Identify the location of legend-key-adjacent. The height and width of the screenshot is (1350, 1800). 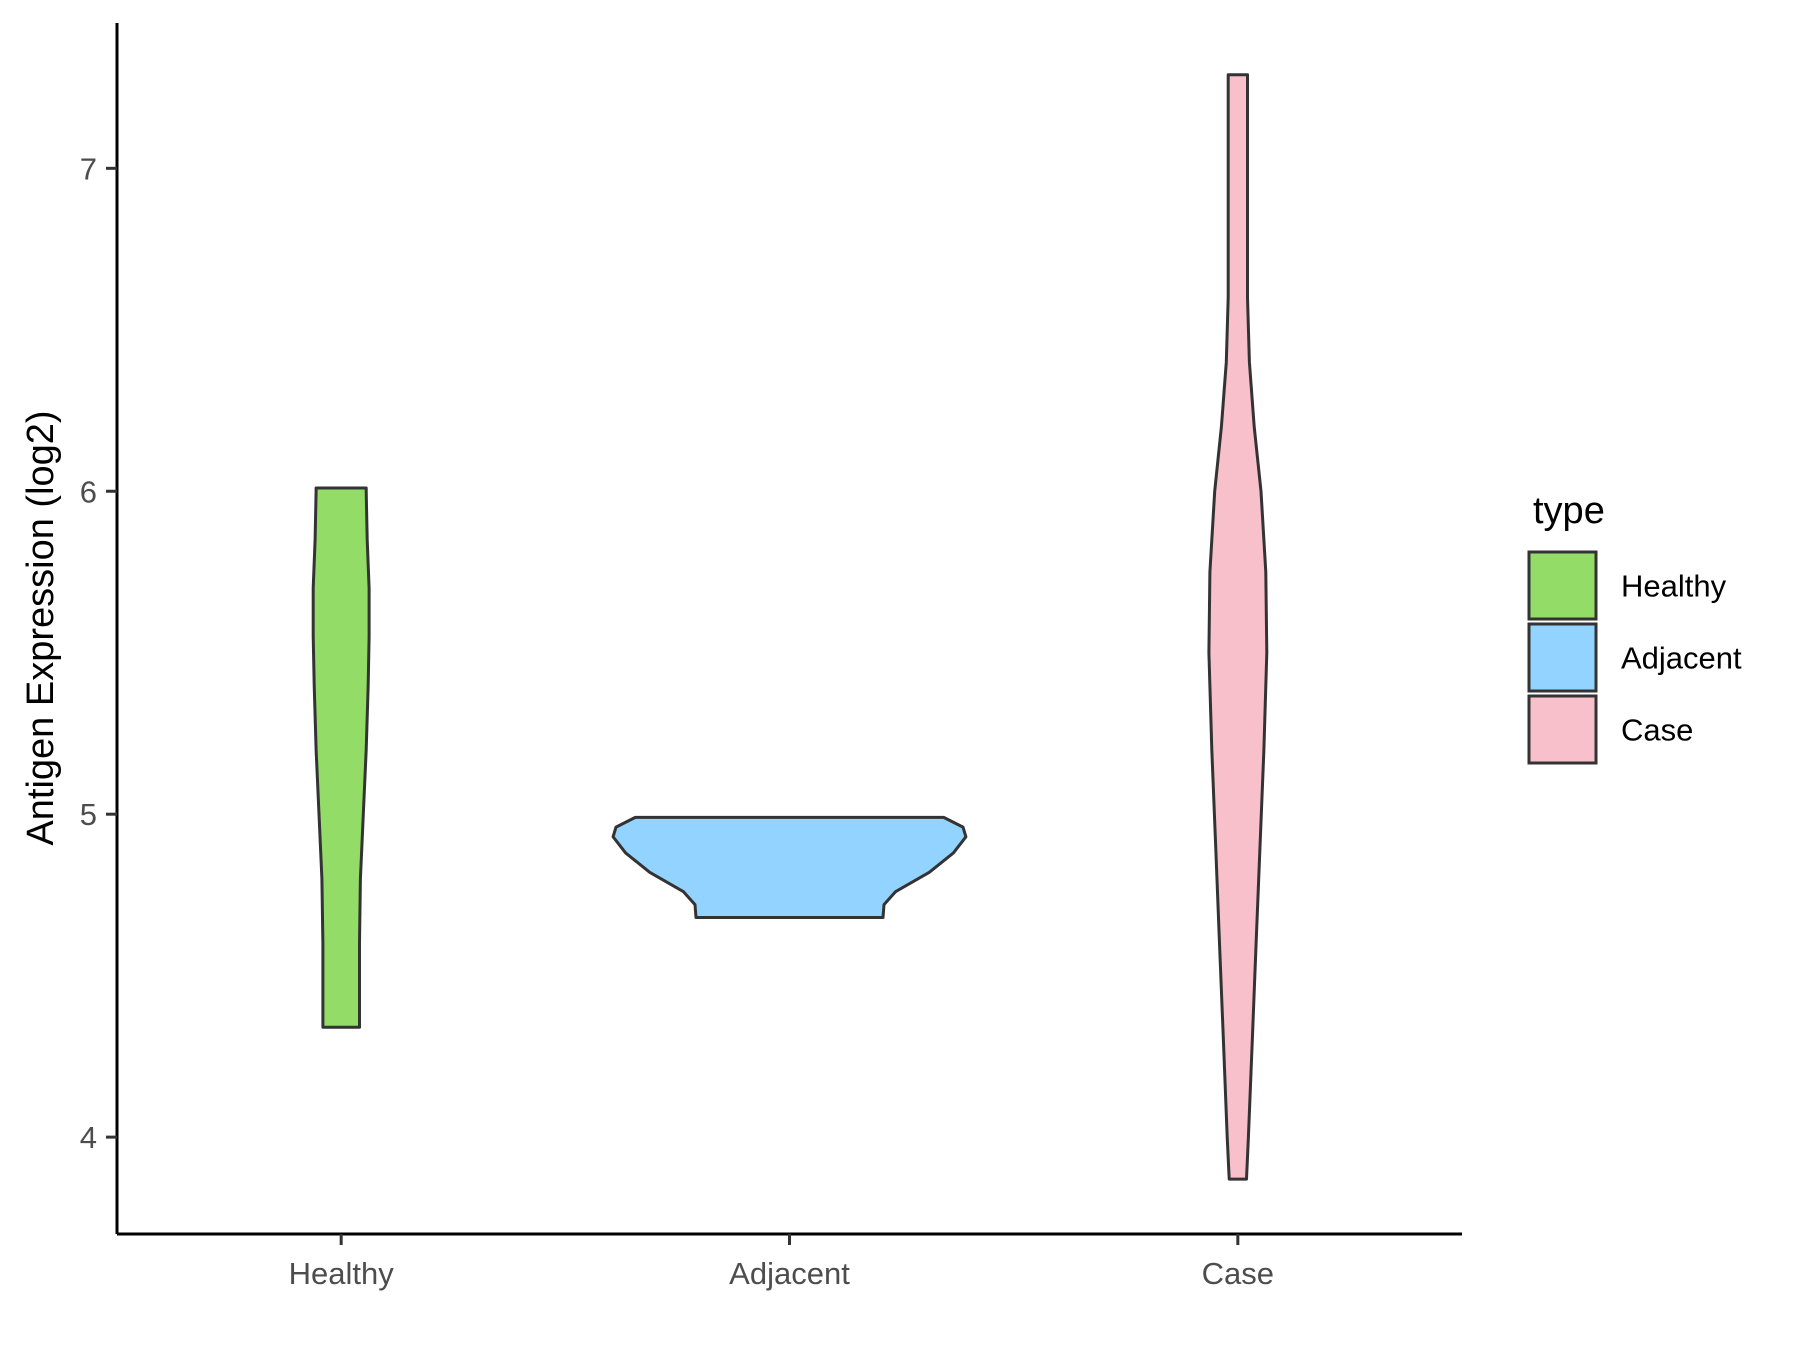
(1562, 657).